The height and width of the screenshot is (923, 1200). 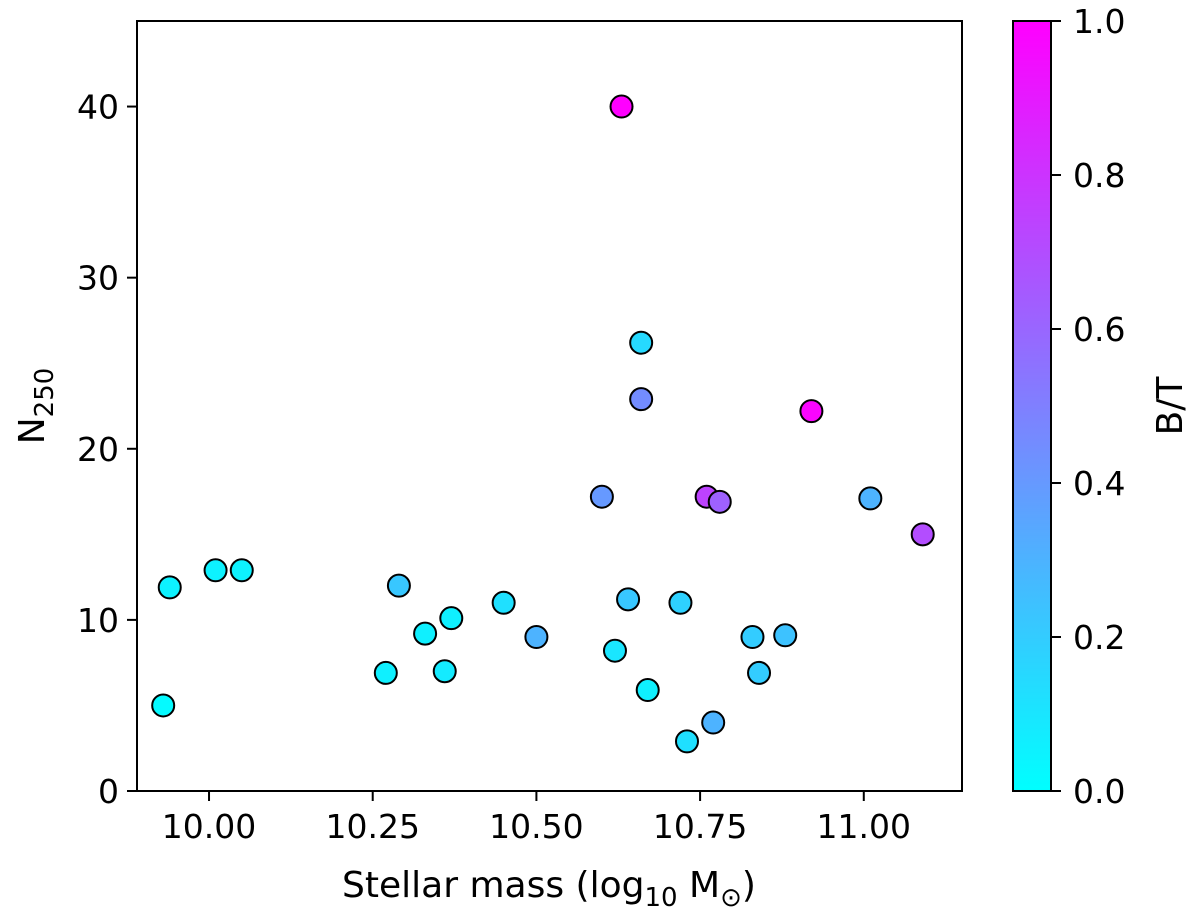 What do you see at coordinates (372, 826) in the screenshot?
I see `x-tick-label: 10.25` at bounding box center [372, 826].